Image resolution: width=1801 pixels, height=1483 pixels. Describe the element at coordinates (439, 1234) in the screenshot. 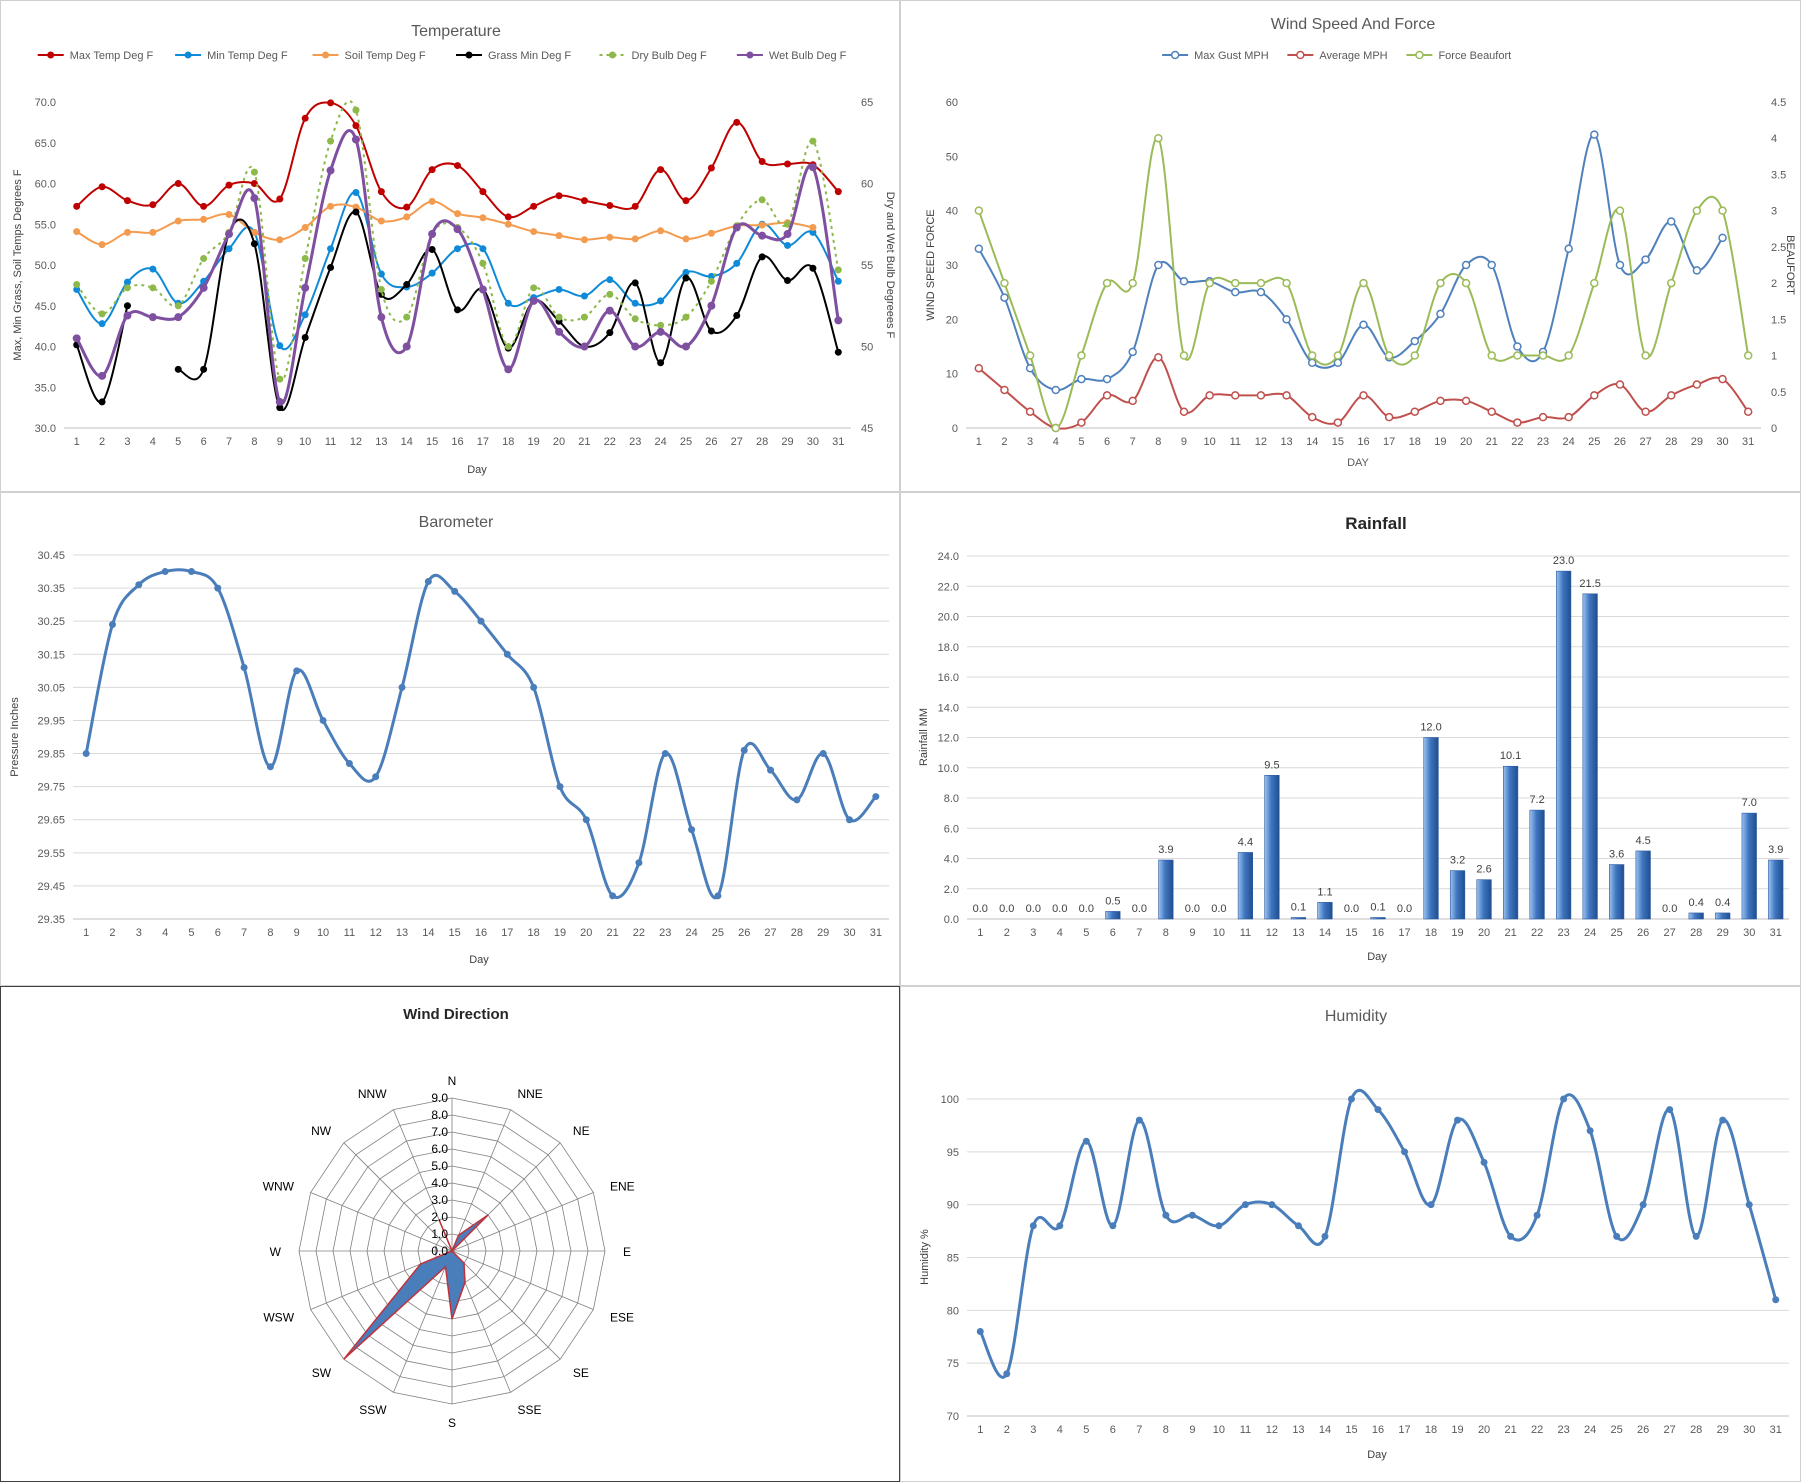

I see `radar-tick-label: 1.0` at that location.